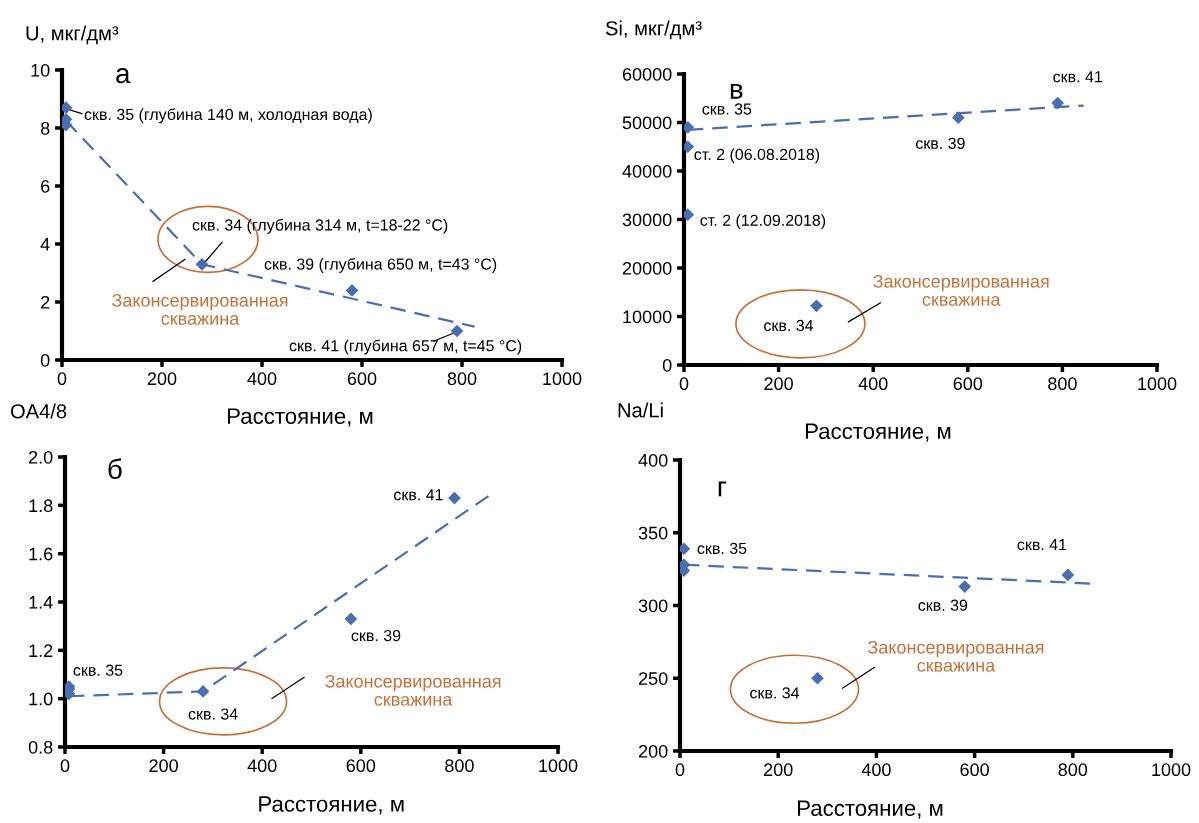  I want to click on y-tick-label: 4, so click(45, 244).